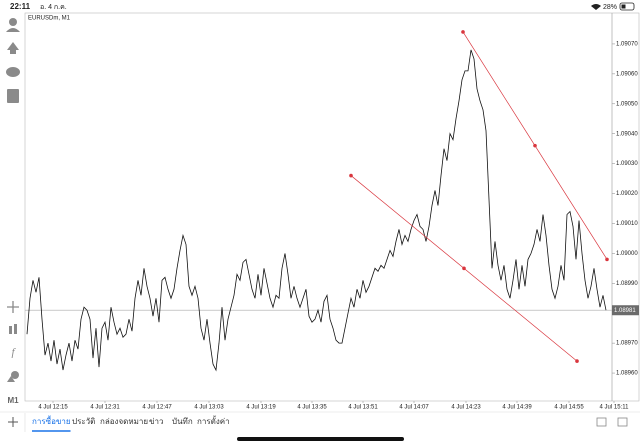 Image resolution: width=640 pixels, height=447 pixels. I want to click on y-tick-label: 1.09060, so click(627, 74).